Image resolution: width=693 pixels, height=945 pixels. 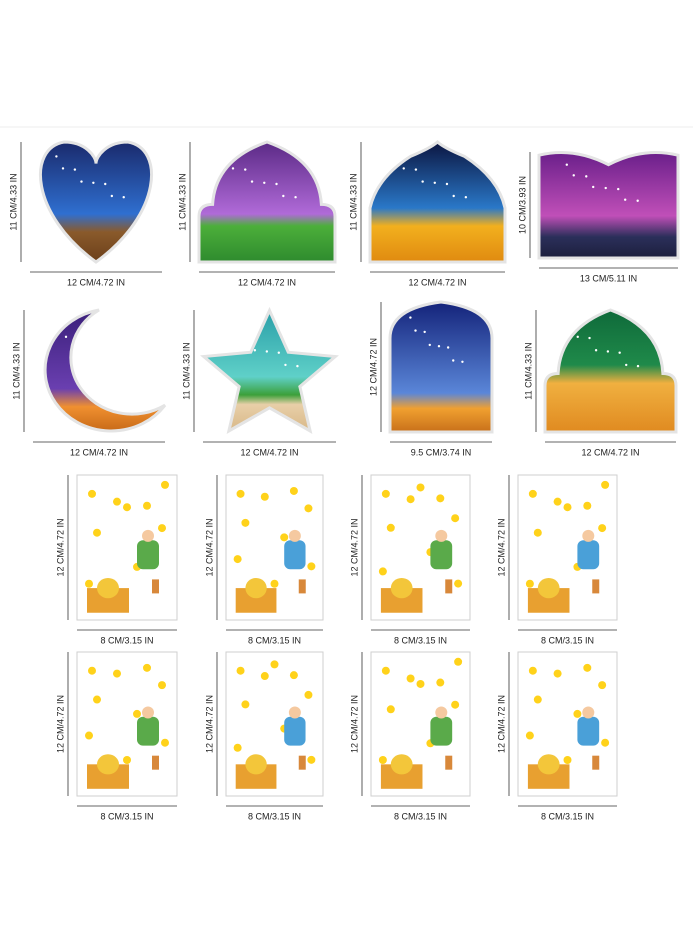 What do you see at coordinates (441, 452) in the screenshot?
I see `width-label: 9.5 CM/3.74 IN` at bounding box center [441, 452].